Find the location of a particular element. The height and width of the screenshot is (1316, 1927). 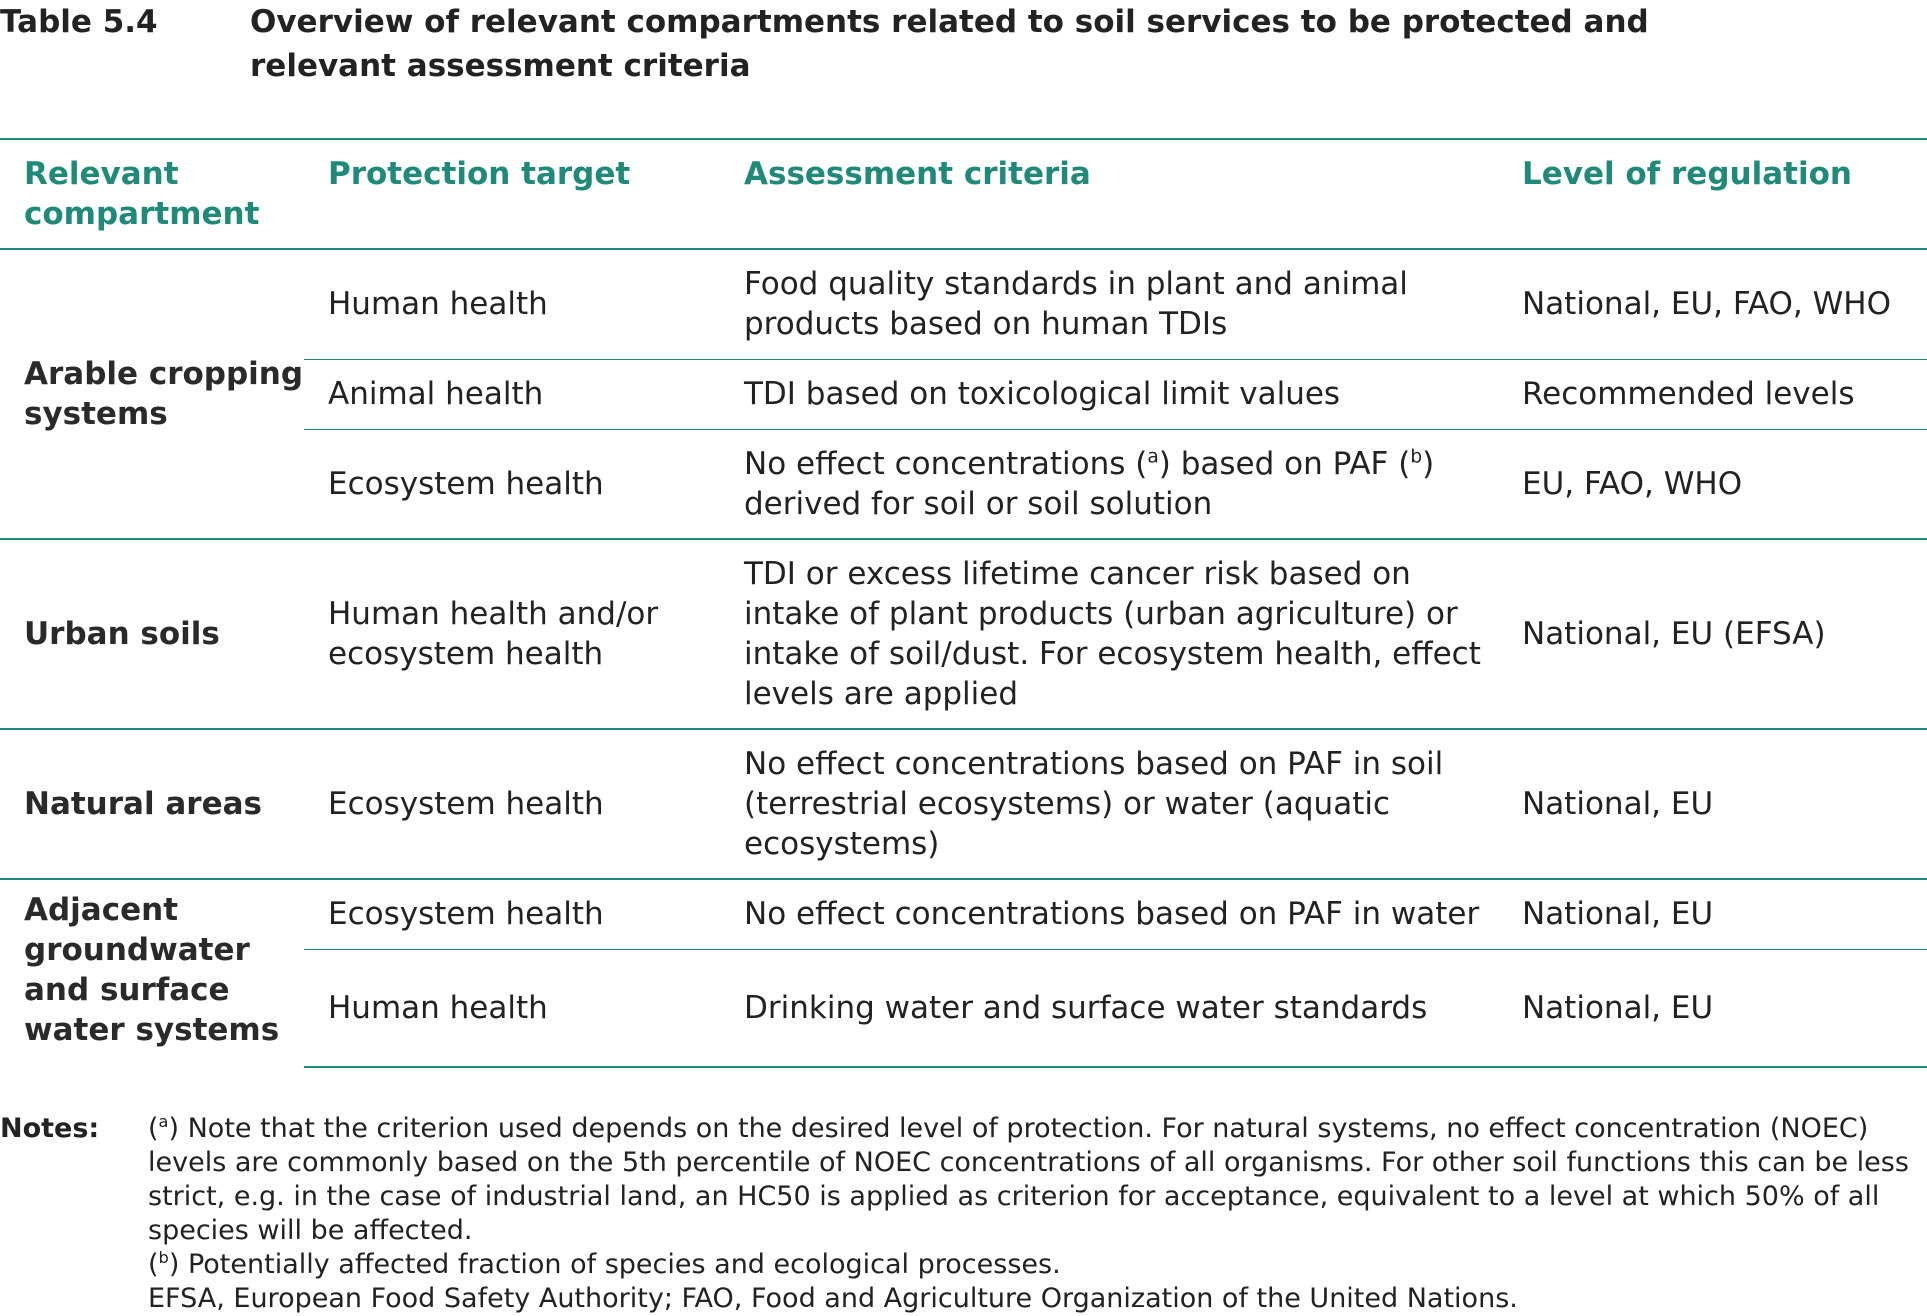

table-number: Table 5.4 is located at coordinates (79, 22).